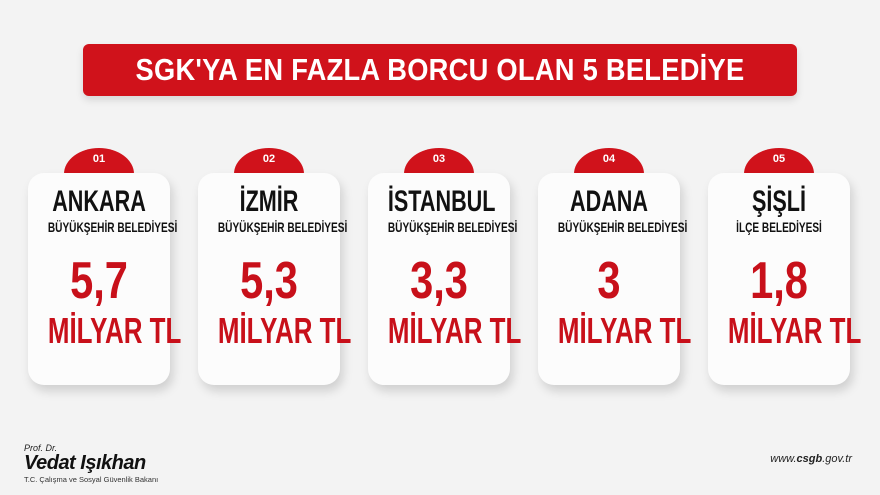  I want to click on municipality-card: 02 İZMİR BÜYÜKŞEHİR BELEDİYESİ 5,3 MİLYAR TL, so click(275, 268).